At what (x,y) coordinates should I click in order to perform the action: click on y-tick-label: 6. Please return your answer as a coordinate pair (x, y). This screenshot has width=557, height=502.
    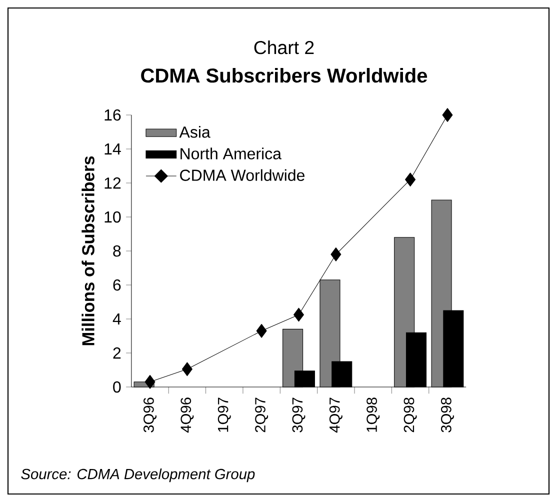
    Looking at the image, I should click on (117, 285).